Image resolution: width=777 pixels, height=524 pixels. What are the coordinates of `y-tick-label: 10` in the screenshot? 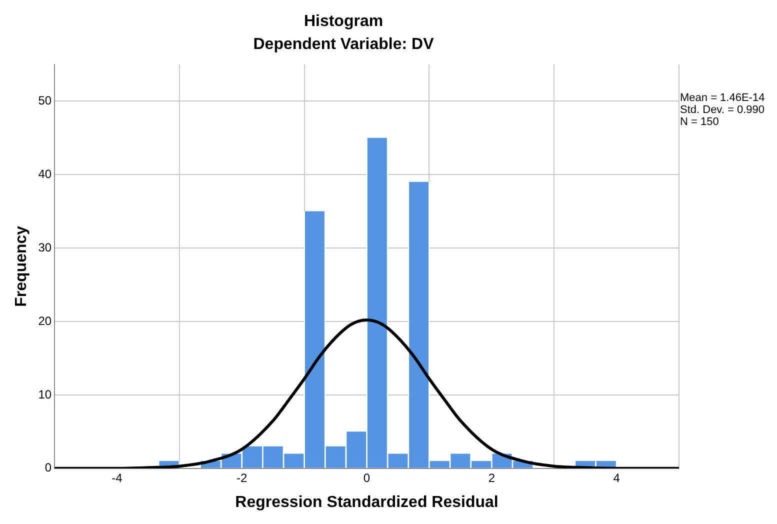 It's located at (45, 394).